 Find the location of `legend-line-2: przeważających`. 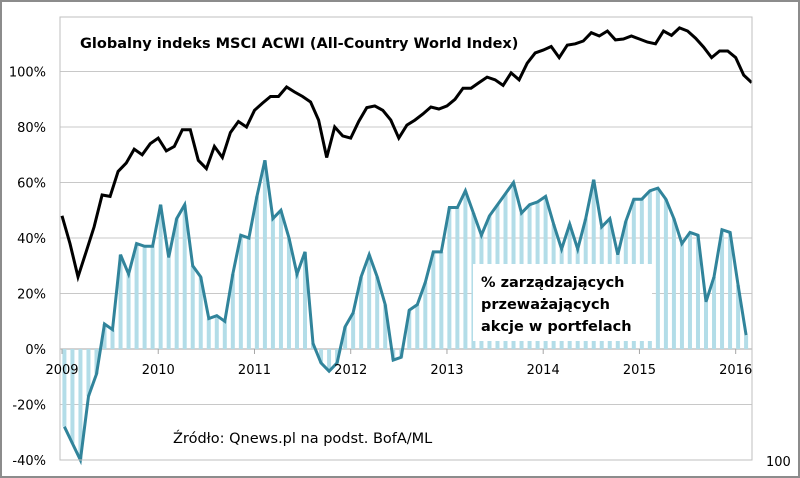

legend-line-2: przeważających is located at coordinates (545, 305).